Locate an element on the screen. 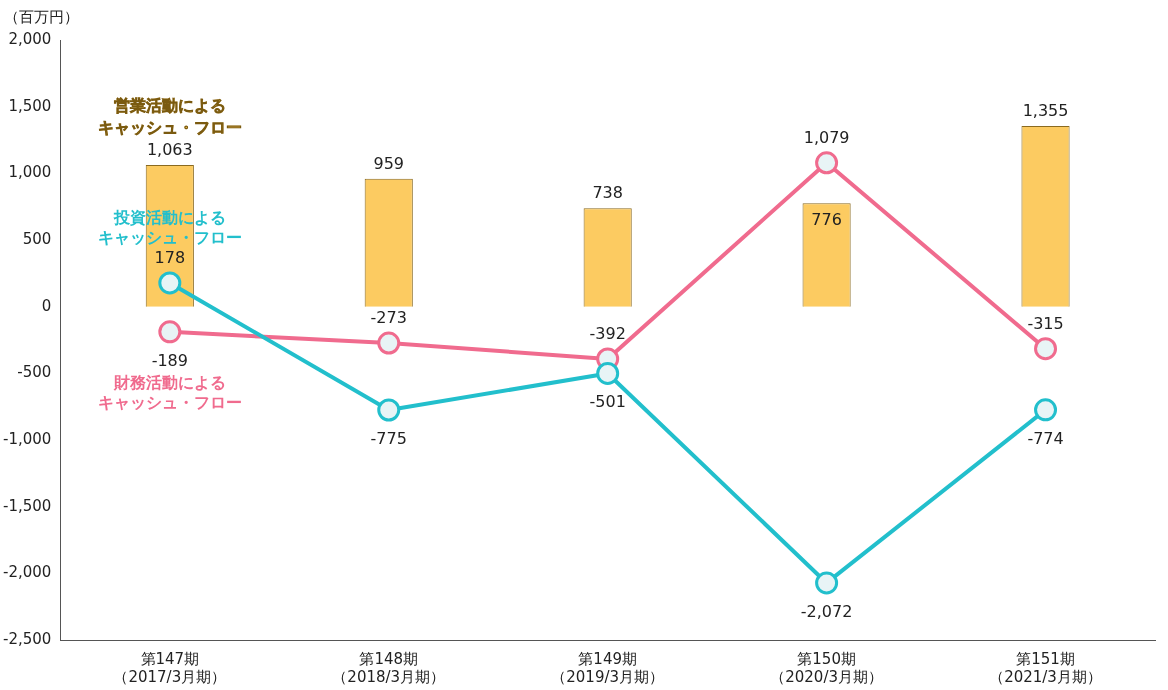 The height and width of the screenshot is (690, 1168). y-tick-label: -1,000 is located at coordinates (27, 438).